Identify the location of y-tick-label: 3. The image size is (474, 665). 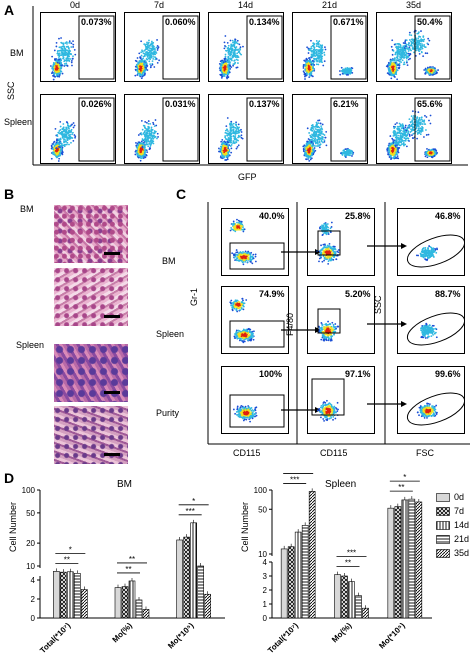
(265, 576).